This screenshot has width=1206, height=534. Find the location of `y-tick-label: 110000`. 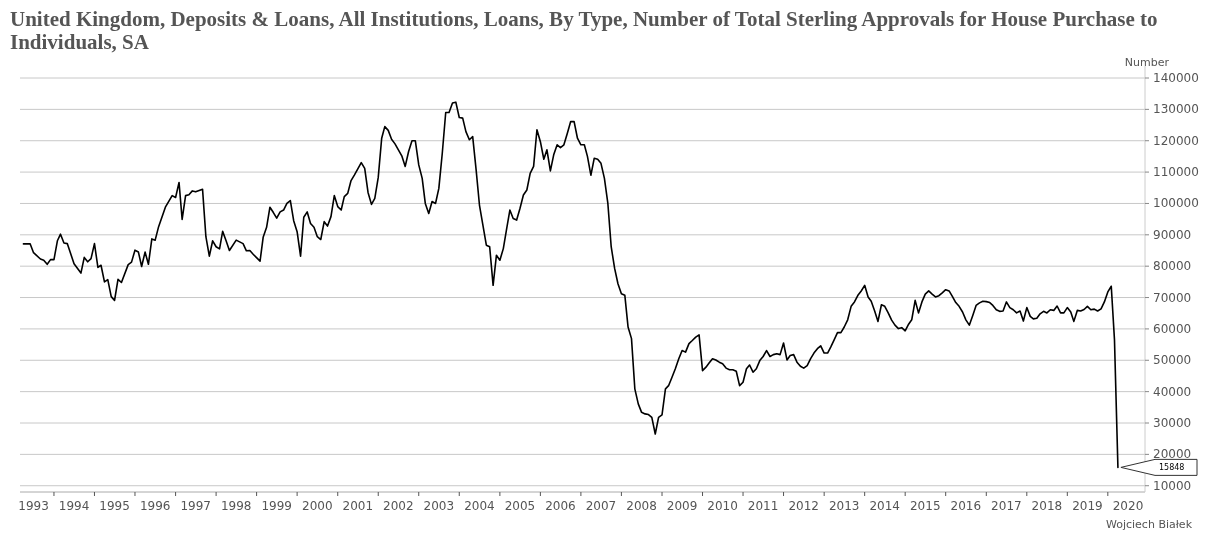

y-tick-label: 110000 is located at coordinates (1176, 172).